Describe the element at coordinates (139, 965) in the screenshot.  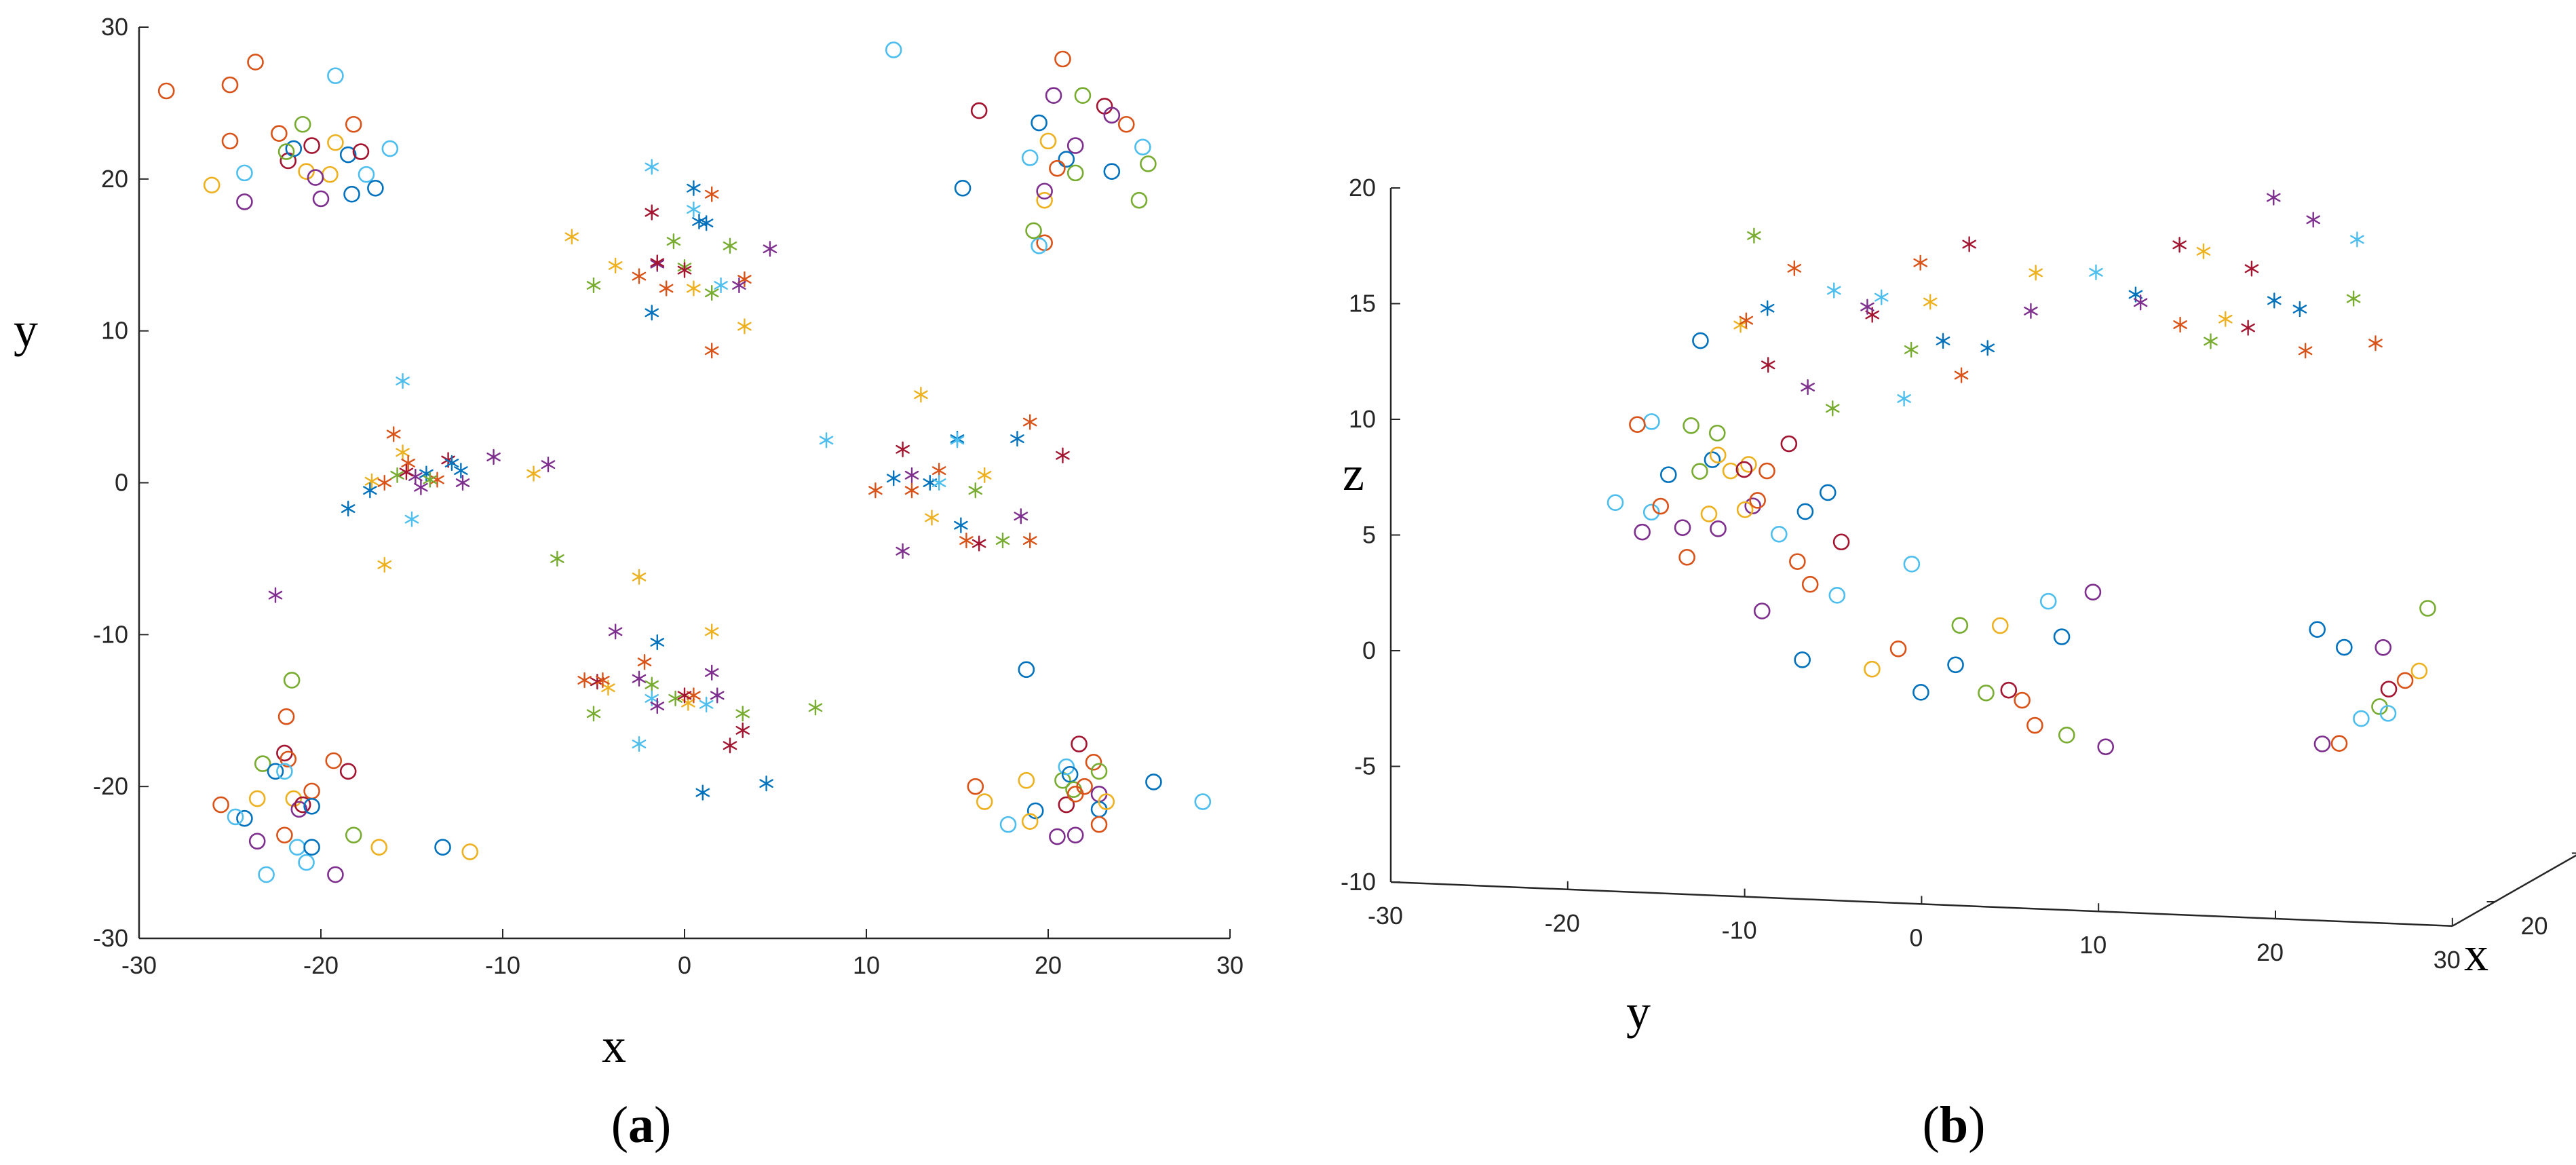
I see `panel-a-x-tick-label: -30` at that location.